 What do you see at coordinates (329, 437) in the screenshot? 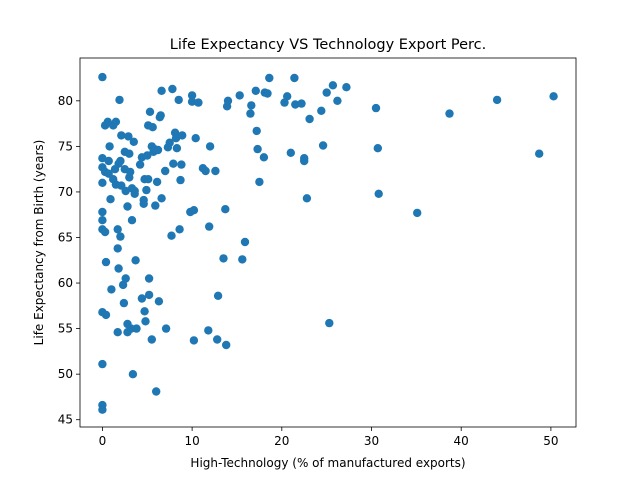
I see `x-axis-ticks: 0 10 20 30 40 50` at bounding box center [329, 437].